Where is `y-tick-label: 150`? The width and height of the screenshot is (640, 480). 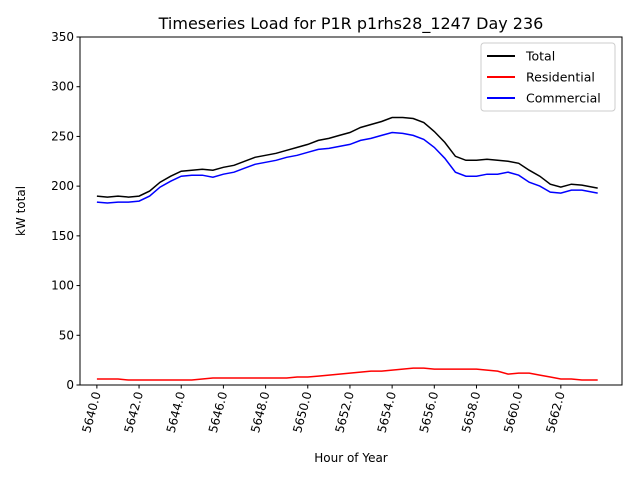 y-tick-label: 150 is located at coordinates (62, 236).